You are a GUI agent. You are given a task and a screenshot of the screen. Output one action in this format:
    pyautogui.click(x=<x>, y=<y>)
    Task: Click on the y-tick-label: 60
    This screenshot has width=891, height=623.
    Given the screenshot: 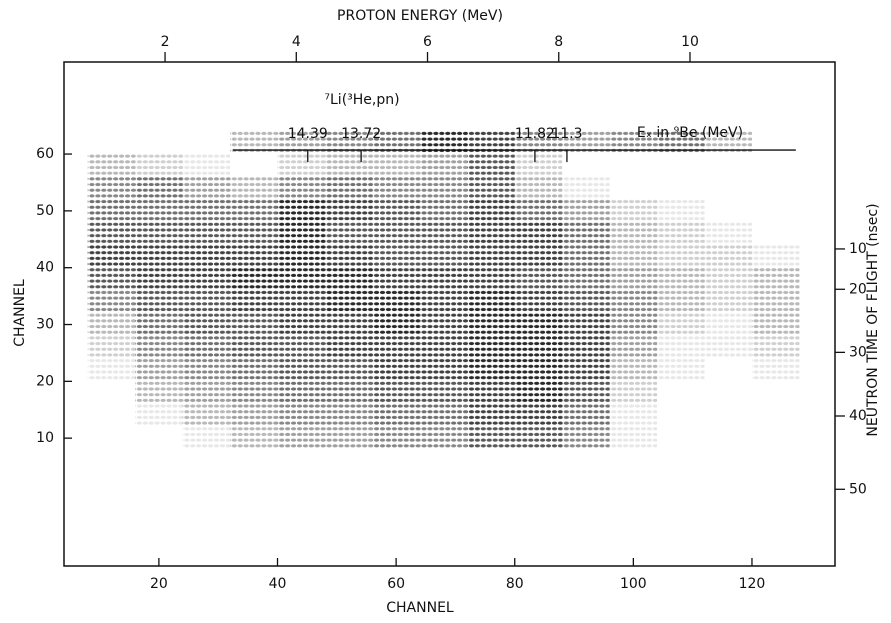 What is the action you would take?
    pyautogui.click(x=45, y=154)
    